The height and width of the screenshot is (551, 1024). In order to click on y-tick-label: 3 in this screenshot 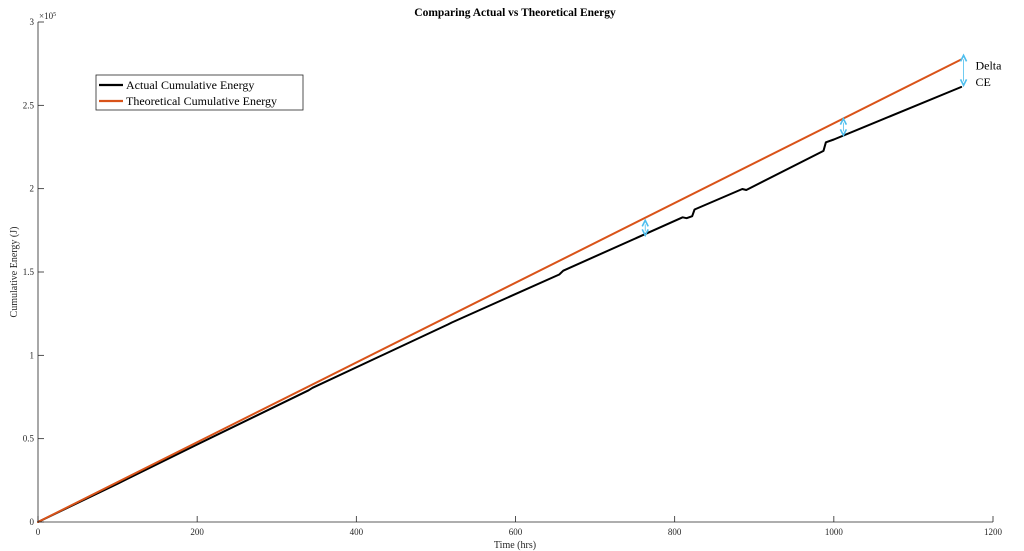, I will do `click(32, 22)`.